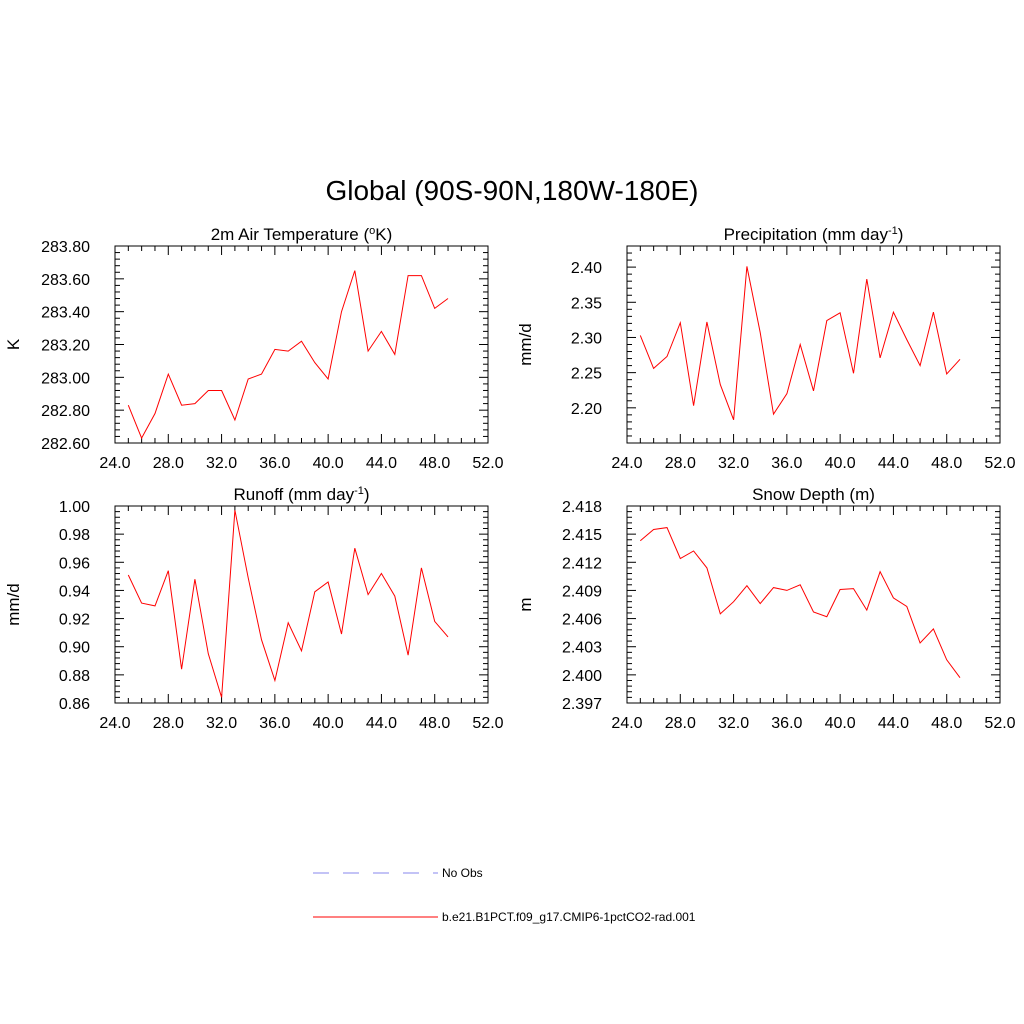  I want to click on y-tick-label: 0.98, so click(74, 535).